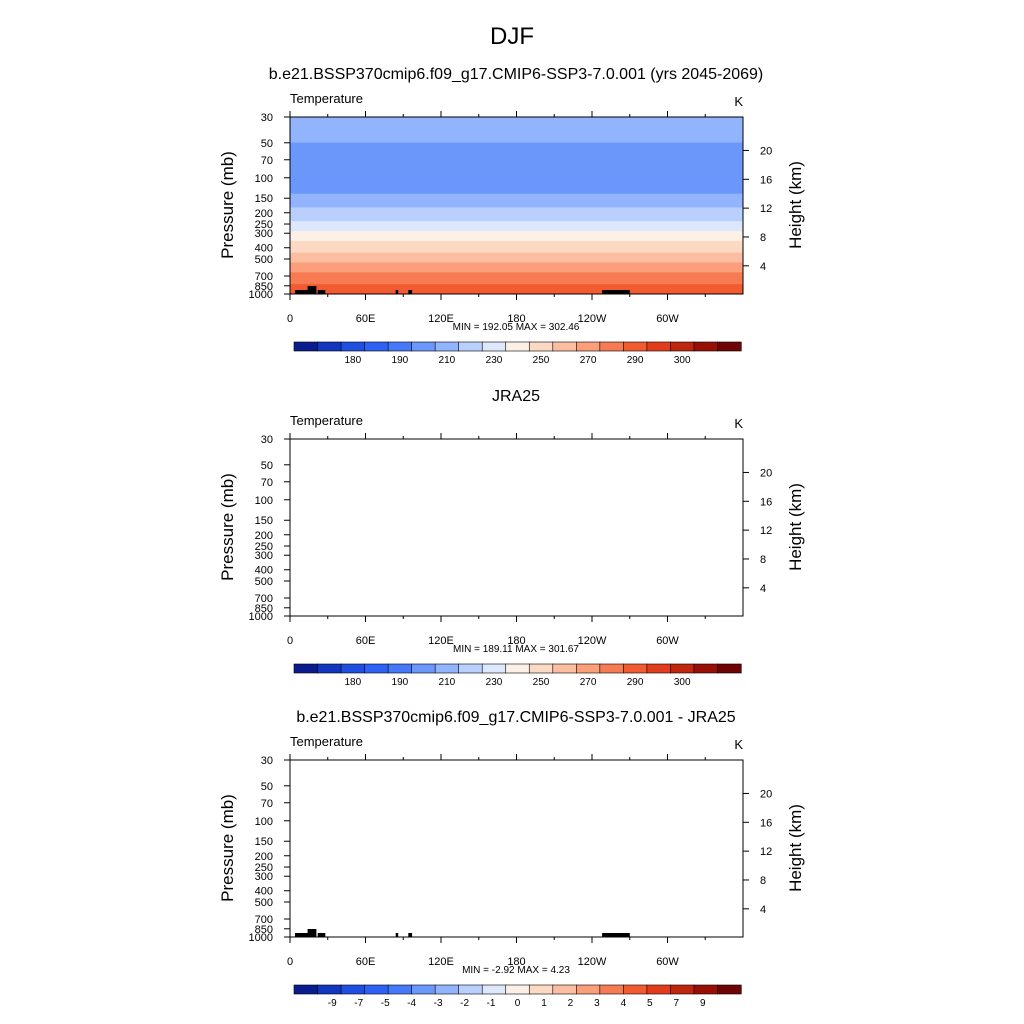 The image size is (1024, 1024). Describe the element at coordinates (264, 277) in the screenshot. I see `y-tick-label: 700` at that location.